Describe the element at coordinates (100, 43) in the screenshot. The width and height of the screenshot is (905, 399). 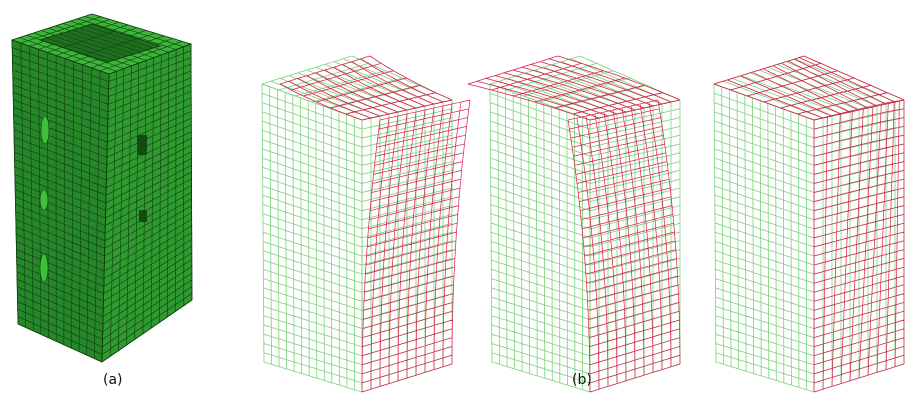
I see `shaft-wall-mesh` at that location.